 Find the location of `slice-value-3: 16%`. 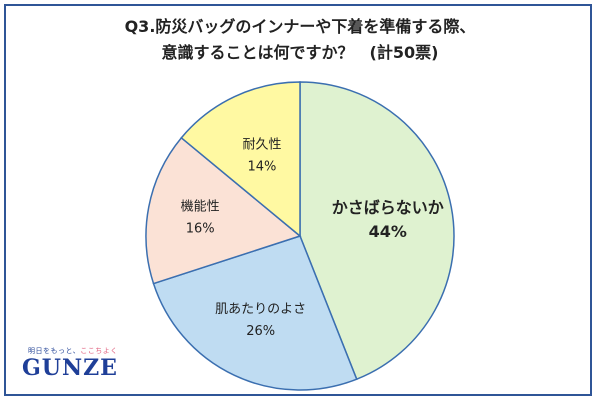

slice-value-3: 16% is located at coordinates (200, 229).